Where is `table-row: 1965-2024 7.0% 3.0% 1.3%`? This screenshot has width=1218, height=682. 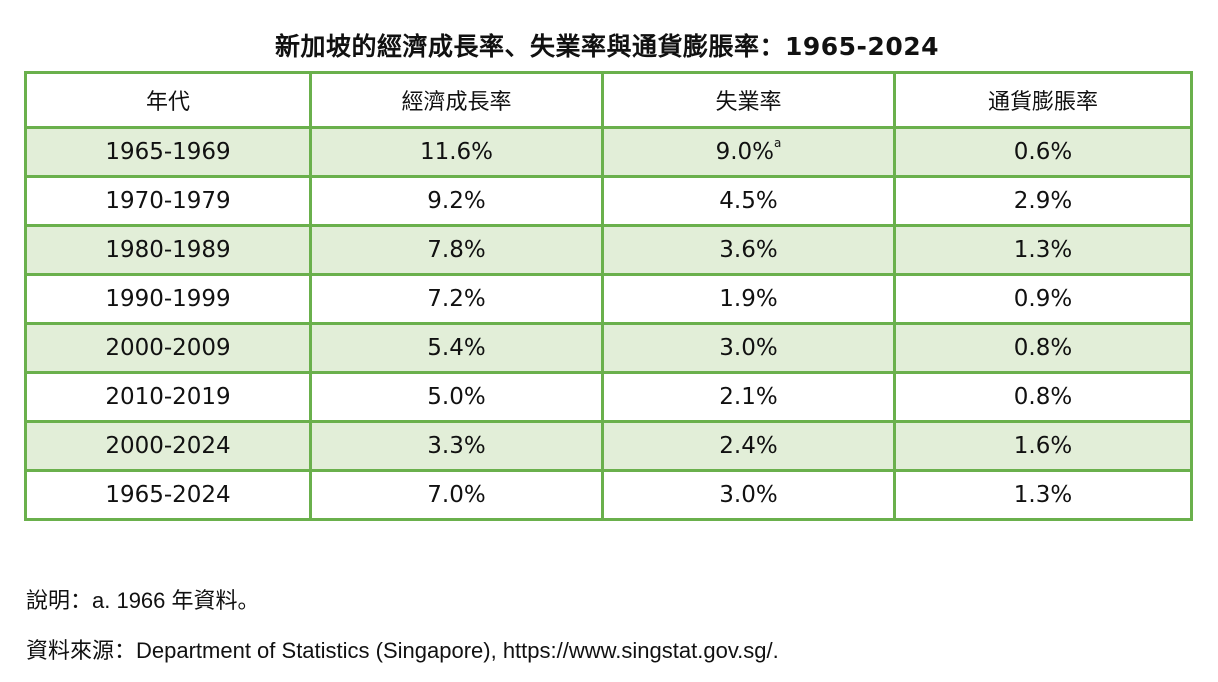 table-row: 1965-2024 7.0% 3.0% 1.3% is located at coordinates (608, 495).